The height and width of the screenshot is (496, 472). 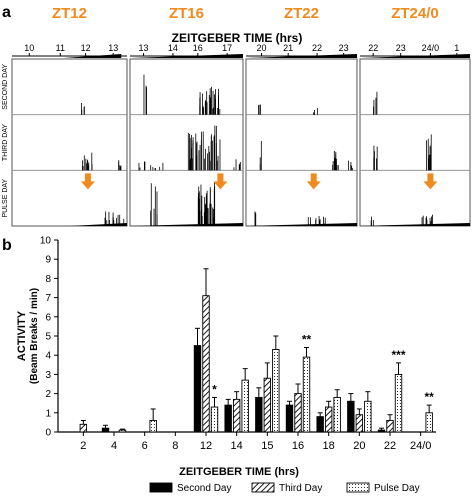 What do you see at coordinates (34, 336) in the screenshot?
I see `y-axis-units: (Beam Breaks / min)` at bounding box center [34, 336].